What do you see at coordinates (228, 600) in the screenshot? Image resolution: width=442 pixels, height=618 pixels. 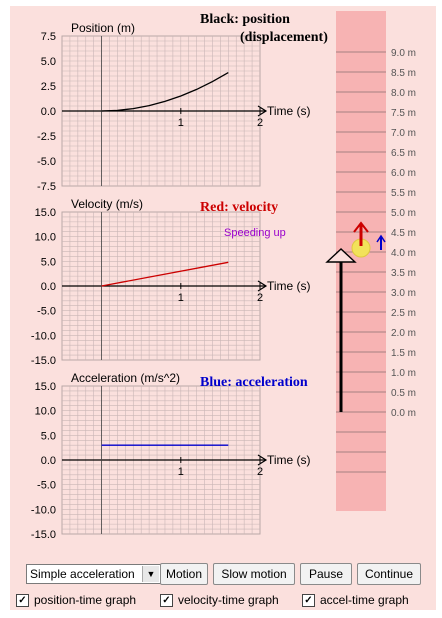 I see `velocity-graph-checkbox-label: velocity-time graph` at bounding box center [228, 600].